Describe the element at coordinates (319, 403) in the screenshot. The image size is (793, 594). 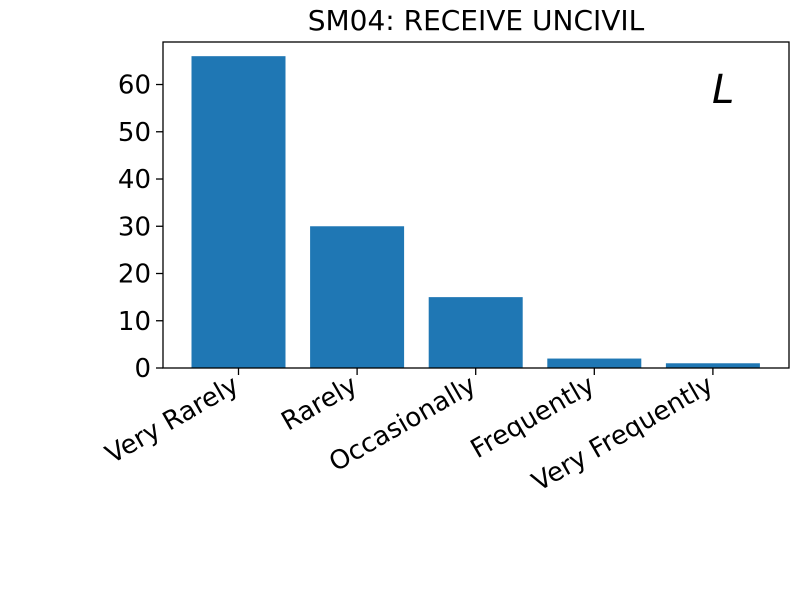
I see `x-tick-label: Rarely` at that location.